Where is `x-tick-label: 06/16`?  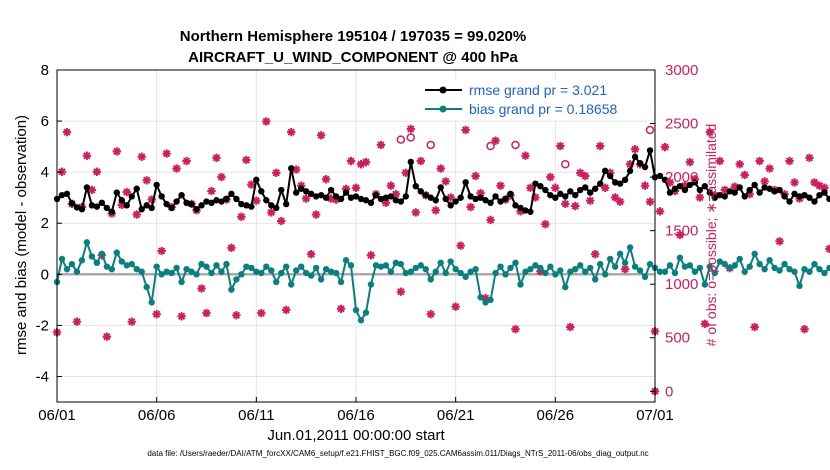
x-tick-label: 06/16 is located at coordinates (356, 415).